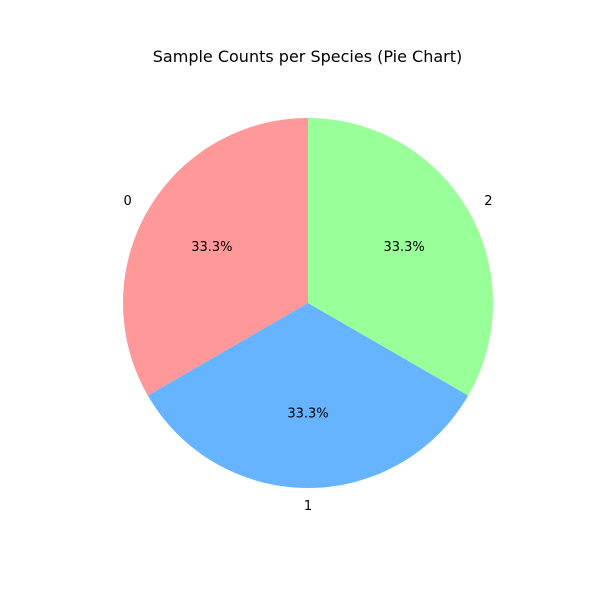  Describe the element at coordinates (127, 201) in the screenshot. I see `slice-label-0: 0` at that location.